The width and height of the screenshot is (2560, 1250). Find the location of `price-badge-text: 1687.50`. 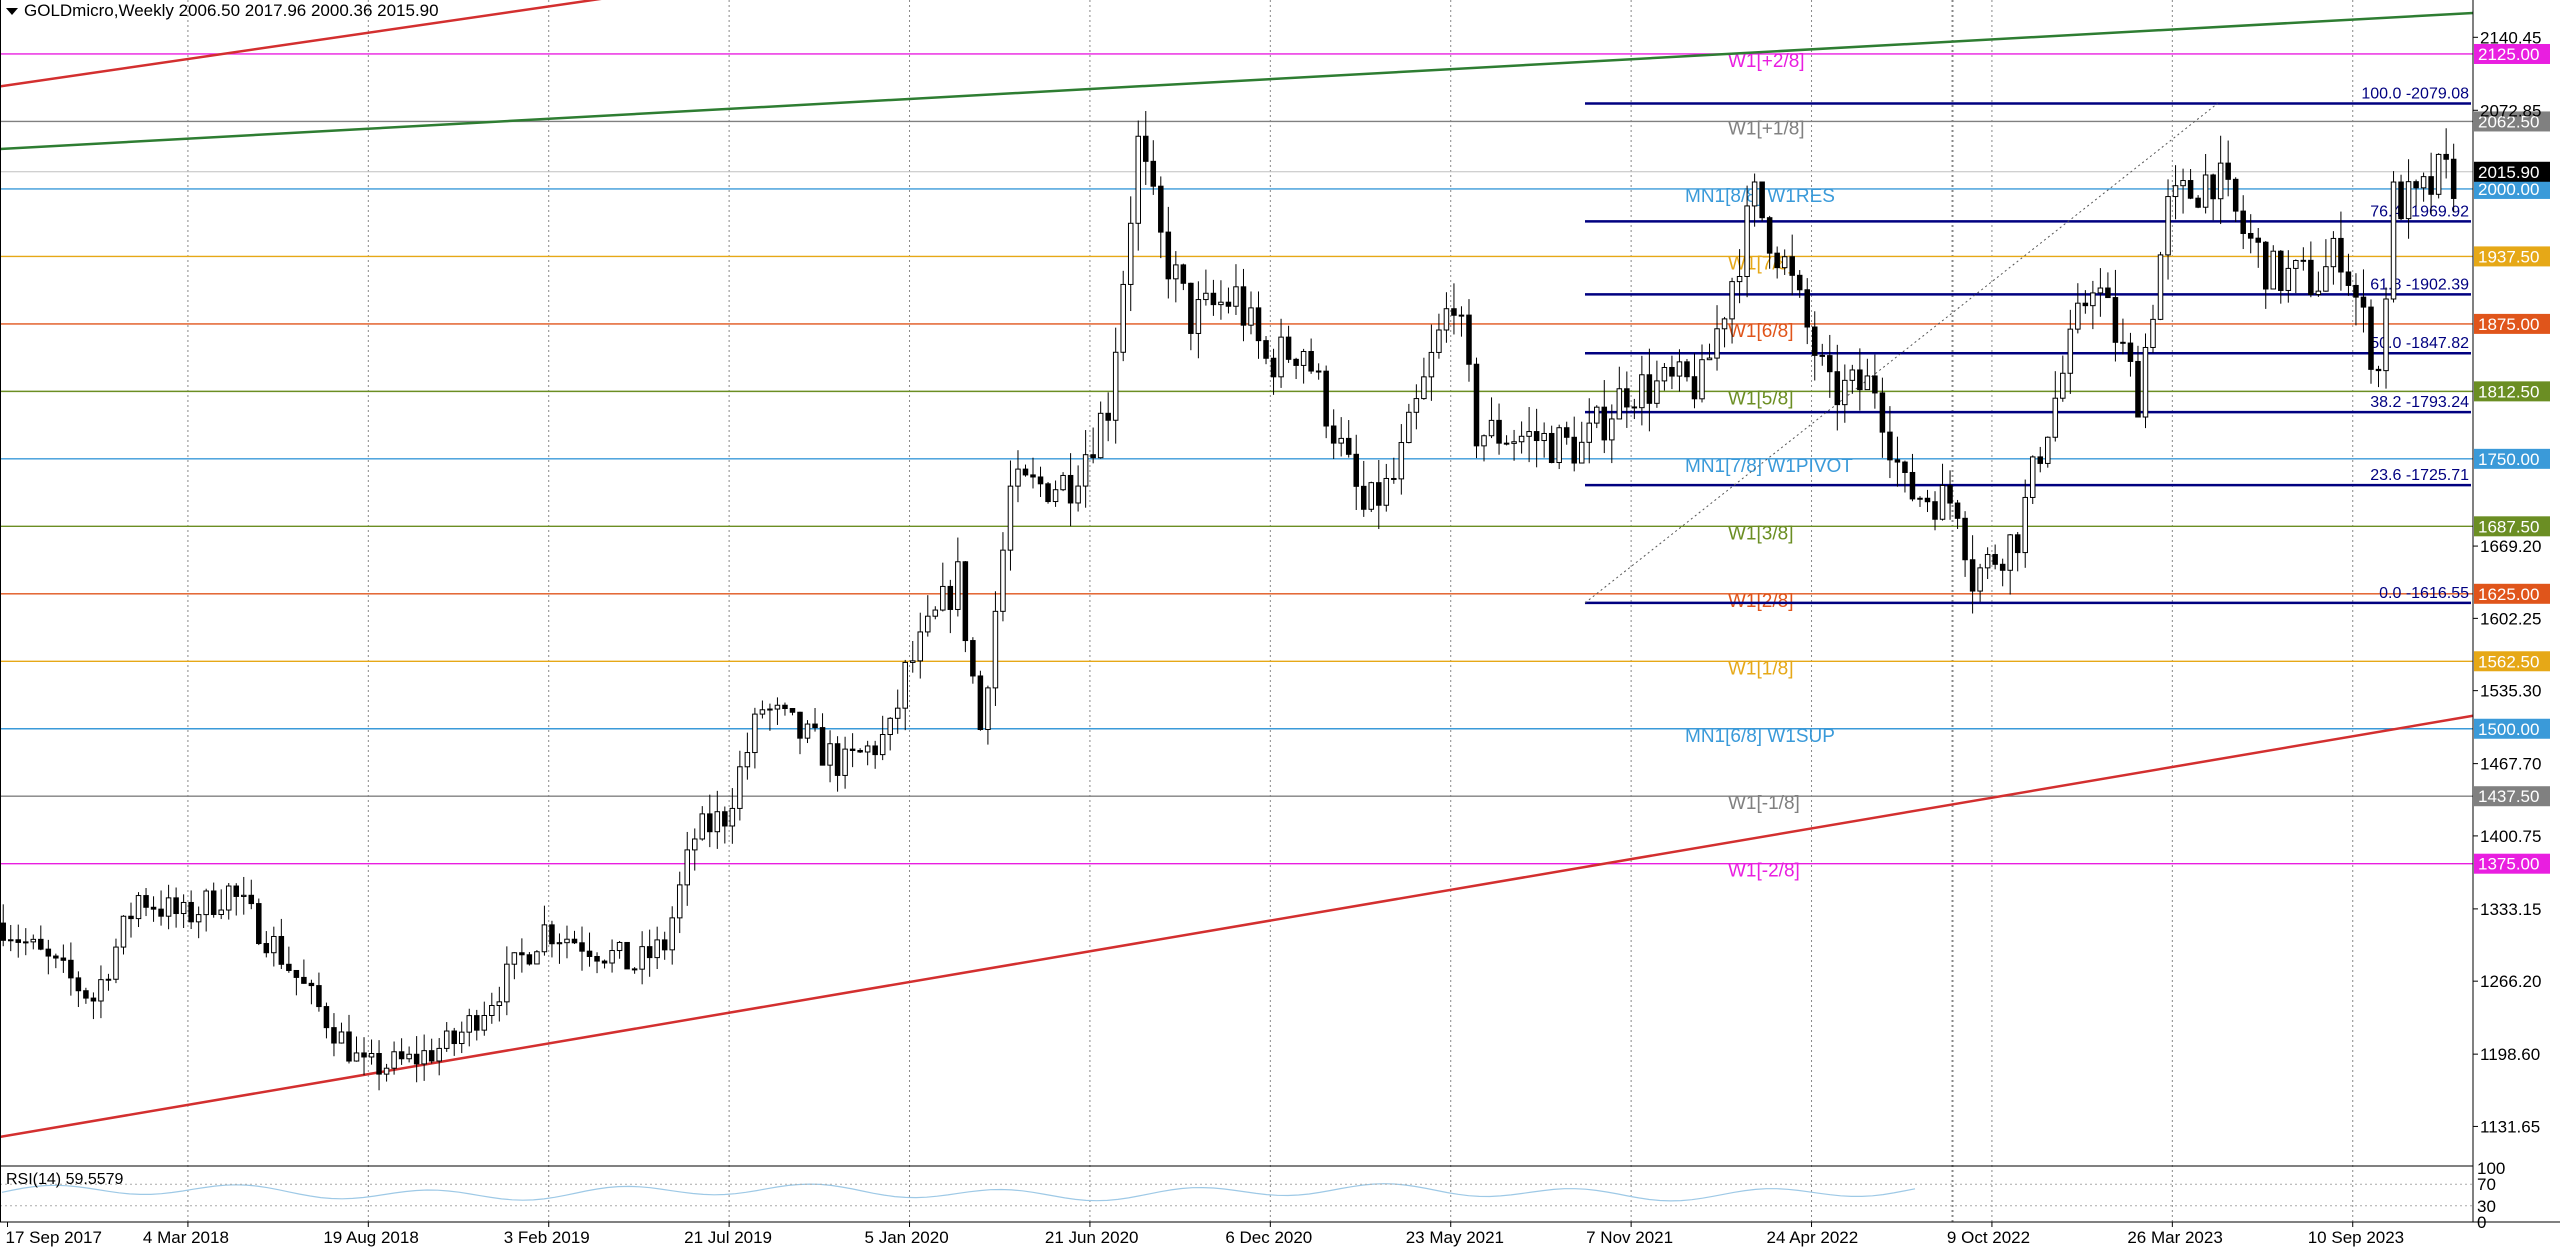

price-badge-text: 1687.50 is located at coordinates (2508, 526).